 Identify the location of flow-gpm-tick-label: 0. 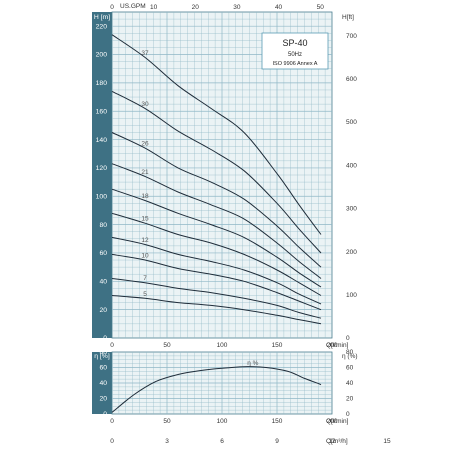
(112, 7).